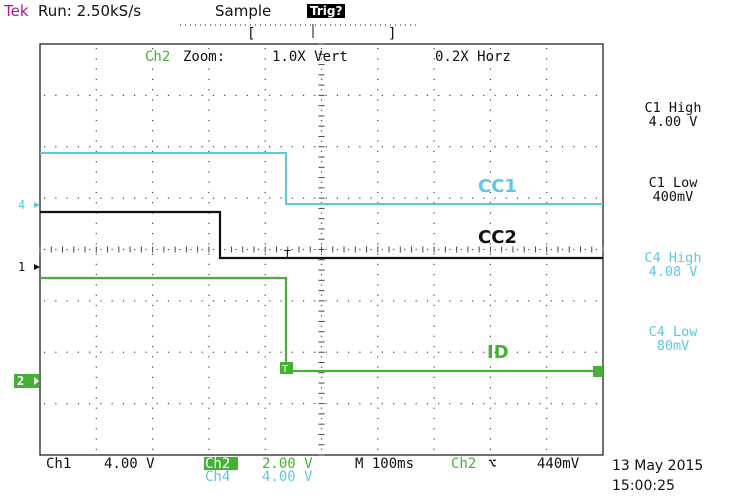 This screenshot has width=729, height=501. Describe the element at coordinates (498, 352) in the screenshot. I see `trace-label-id: ID` at that location.